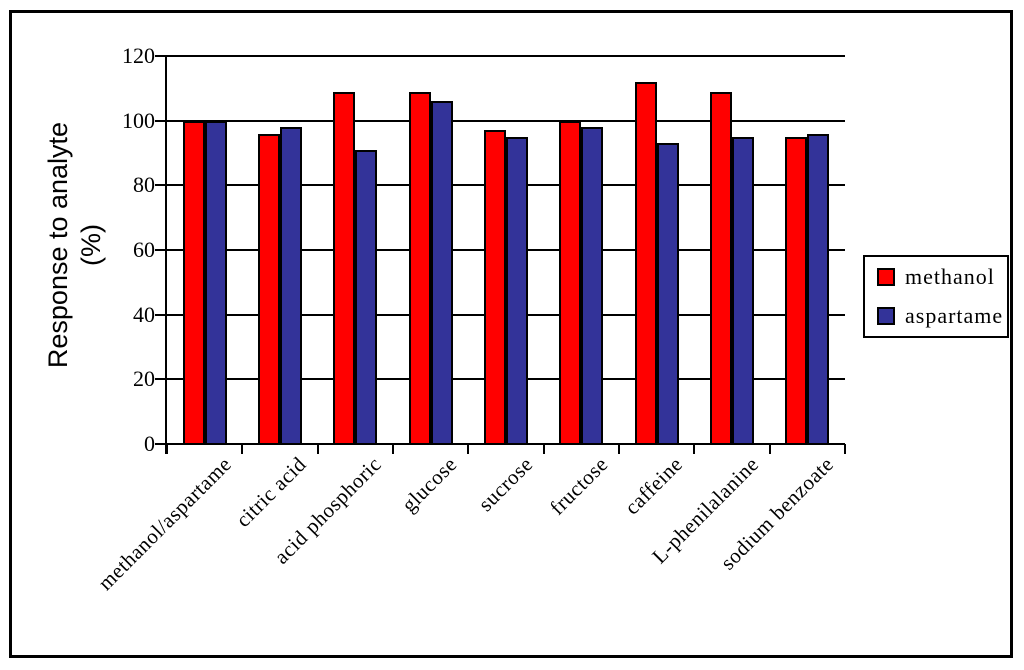 This screenshot has height=670, width=1024. Describe the element at coordinates (743, 290) in the screenshot. I see `bar-aspartame-l-phenilalanine` at that location.